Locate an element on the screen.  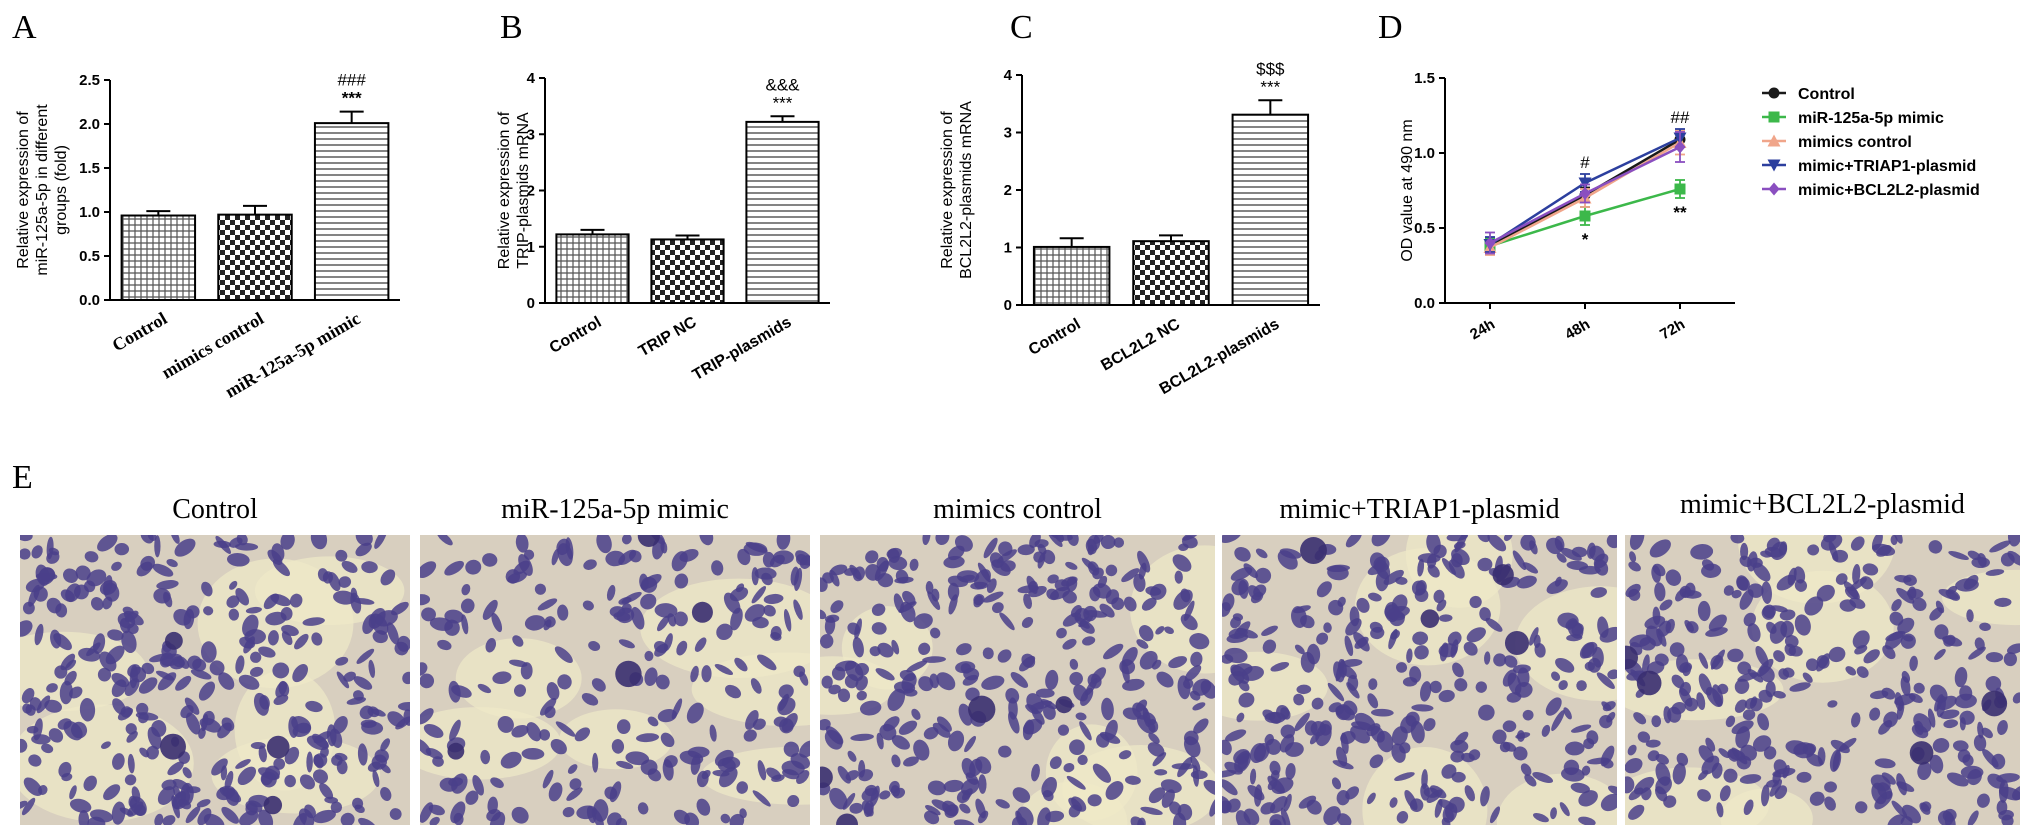
micrograph-title: mimic+TRIAP1-plasmid is located at coordinates (1419, 509).